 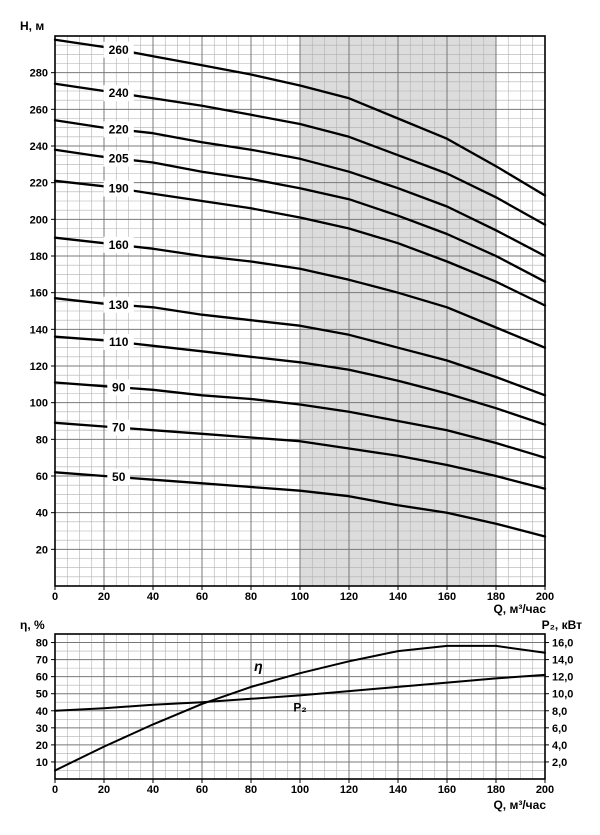 What do you see at coordinates (32, 625) in the screenshot?
I see `efficiency-axis-title: η, %` at bounding box center [32, 625].